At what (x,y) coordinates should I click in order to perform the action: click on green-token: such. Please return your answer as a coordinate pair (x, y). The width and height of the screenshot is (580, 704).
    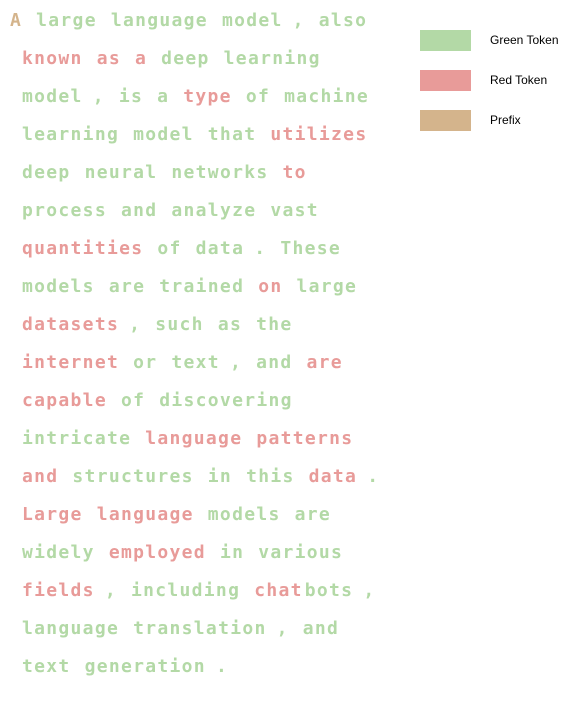
    Looking at the image, I should click on (179, 324).